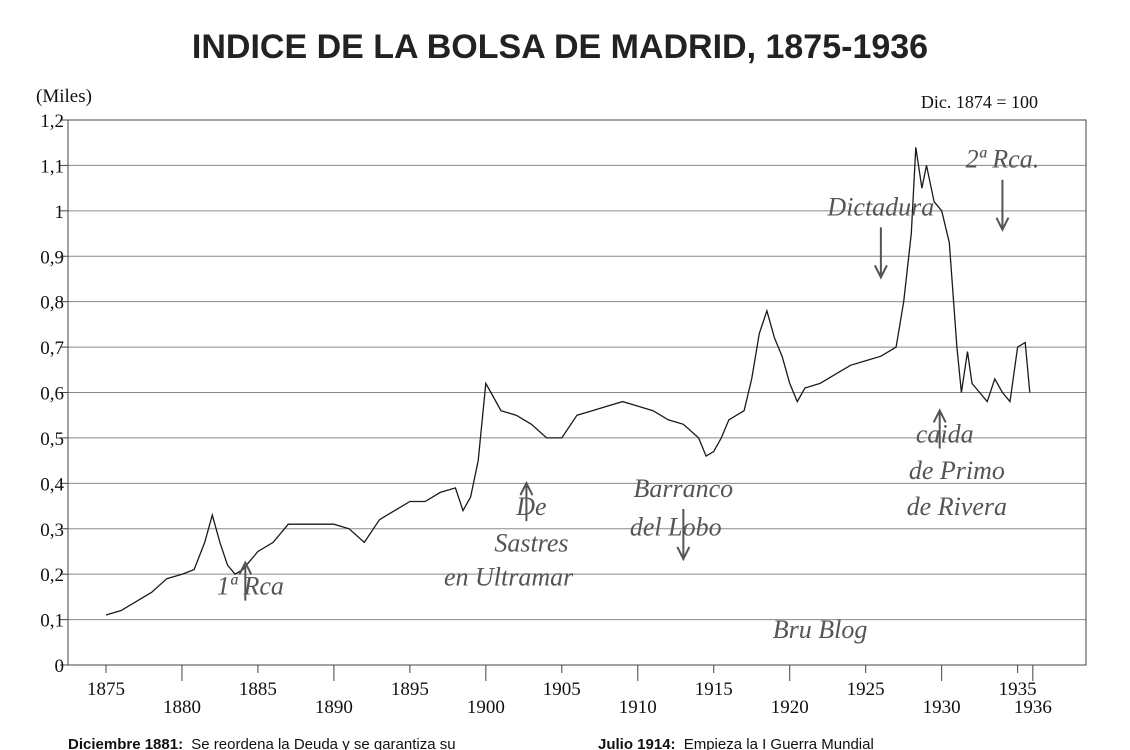 The height and width of the screenshot is (750, 1130). What do you see at coordinates (1003, 159) in the screenshot?
I see `annotation-label: 2ª Rca.` at bounding box center [1003, 159].